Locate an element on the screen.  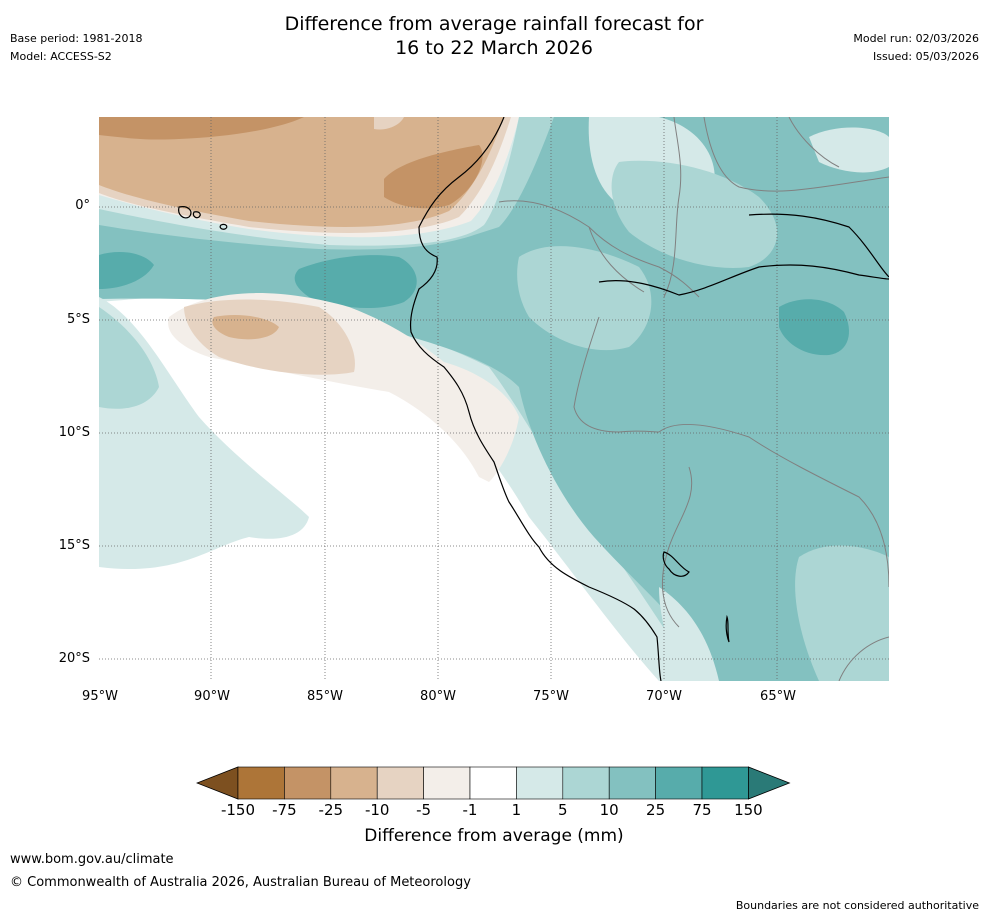
colorbar-tick-label: -1 is located at coordinates (470, 810).